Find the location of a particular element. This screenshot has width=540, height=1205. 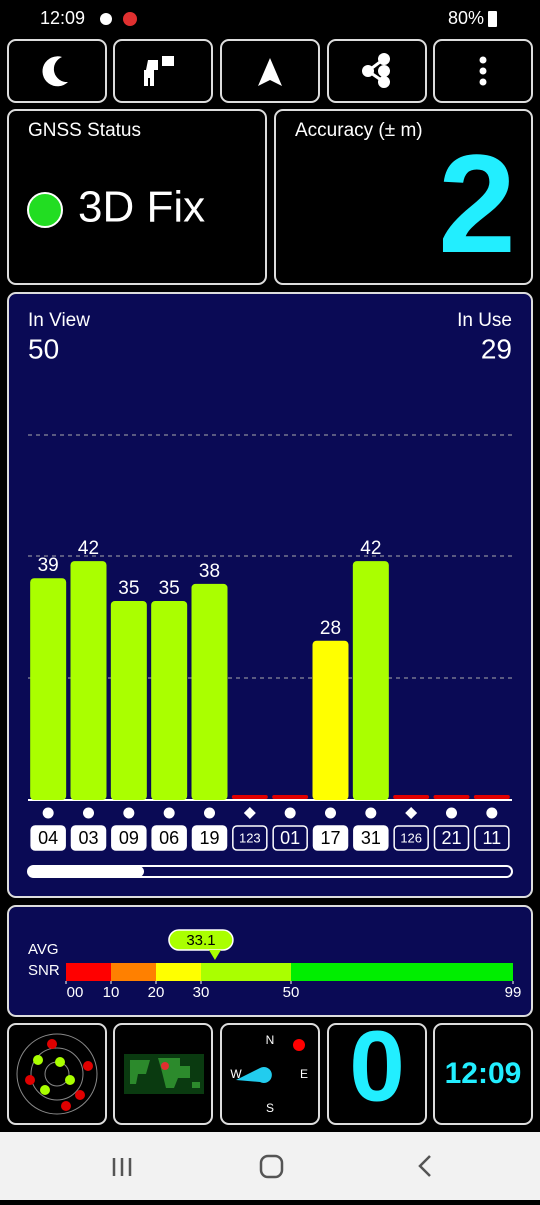

in-use-value: 29 is located at coordinates (496, 348).